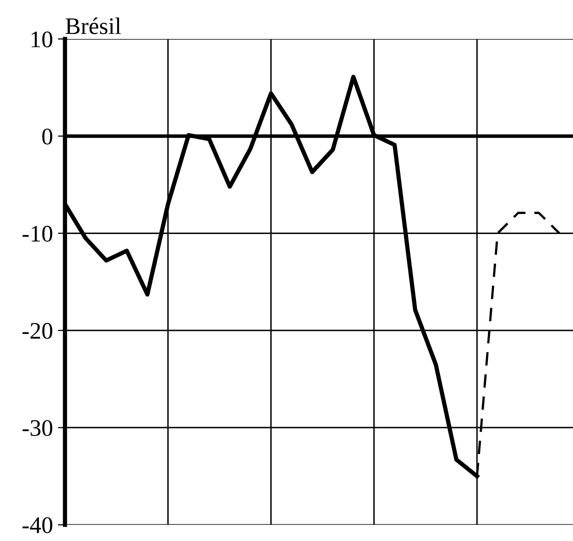  Describe the element at coordinates (47, 136) in the screenshot. I see `y-tick-label: 0` at that location.